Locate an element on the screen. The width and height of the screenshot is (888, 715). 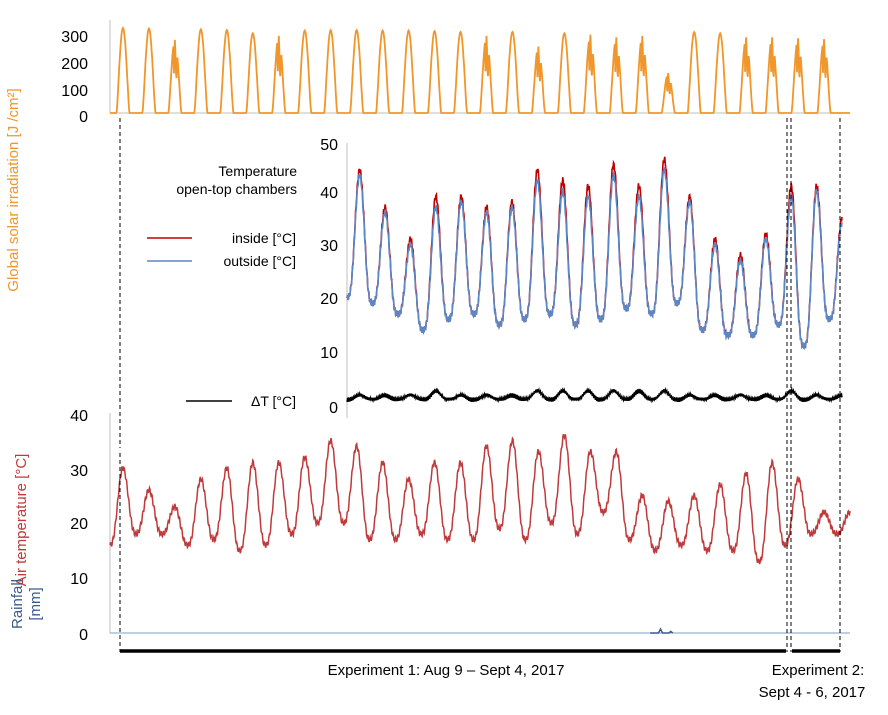
solar-tick-300: 300 is located at coordinates (74, 37).